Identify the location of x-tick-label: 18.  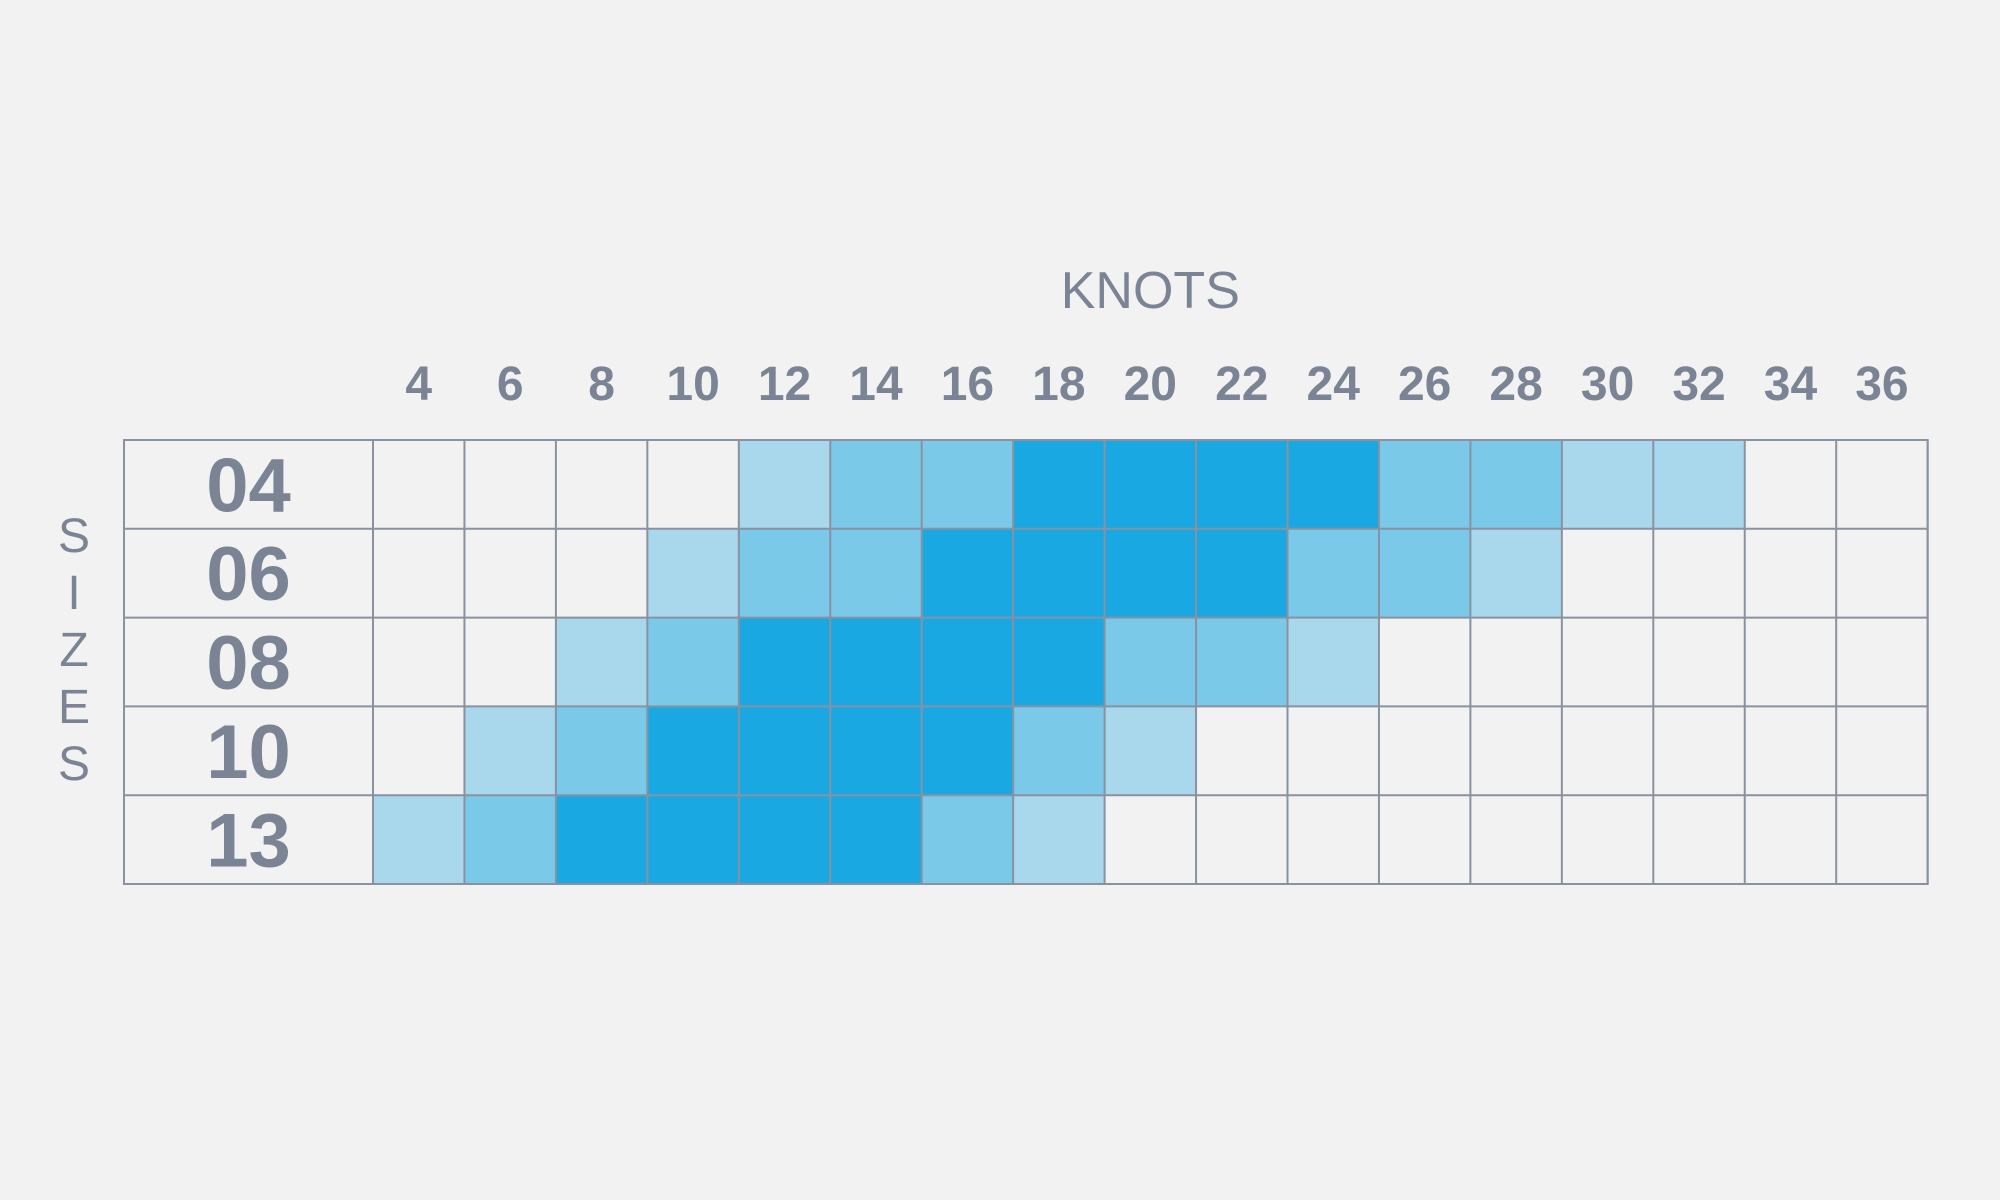
(1058, 384).